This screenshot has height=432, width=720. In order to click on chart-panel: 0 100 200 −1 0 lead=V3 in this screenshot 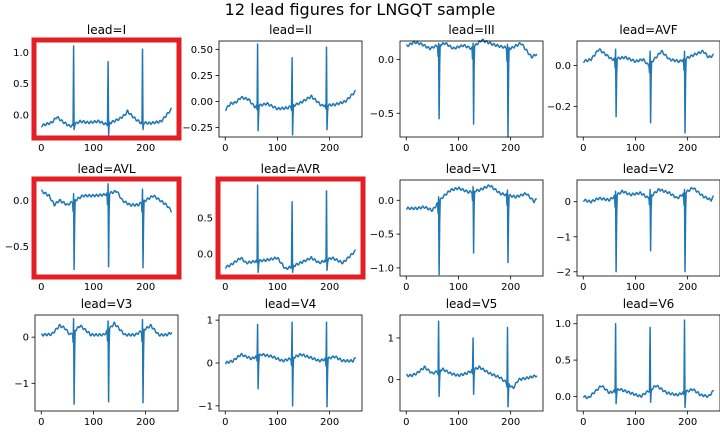, I will do `click(96, 362)`.